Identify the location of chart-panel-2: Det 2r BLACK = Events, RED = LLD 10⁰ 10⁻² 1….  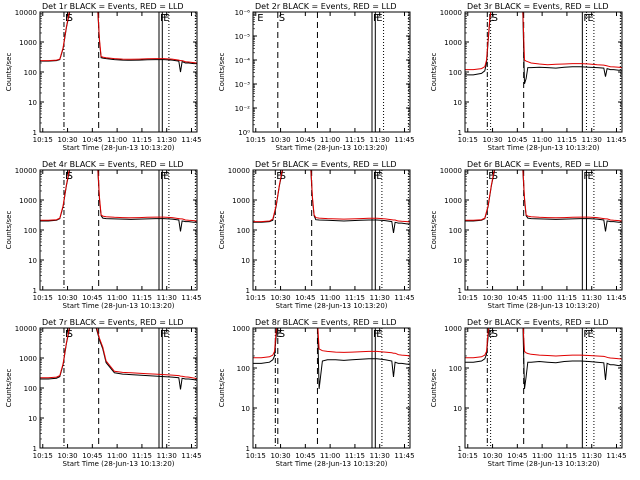
(316, 77).